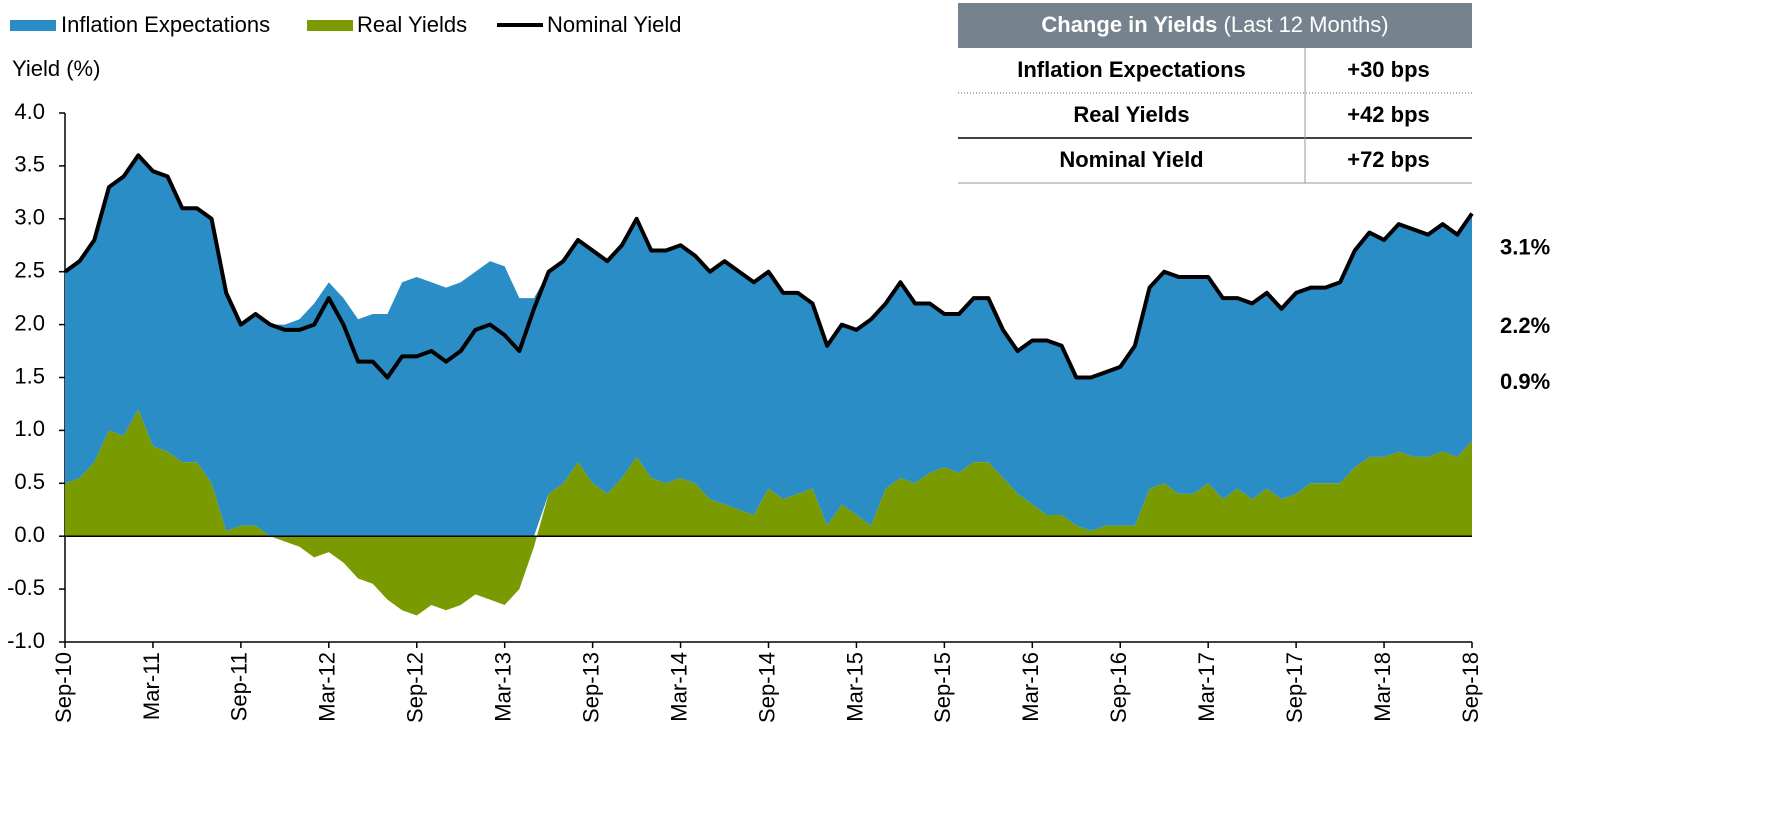  Describe the element at coordinates (63, 687) in the screenshot. I see `x-tick-label: Sep-10` at that location.